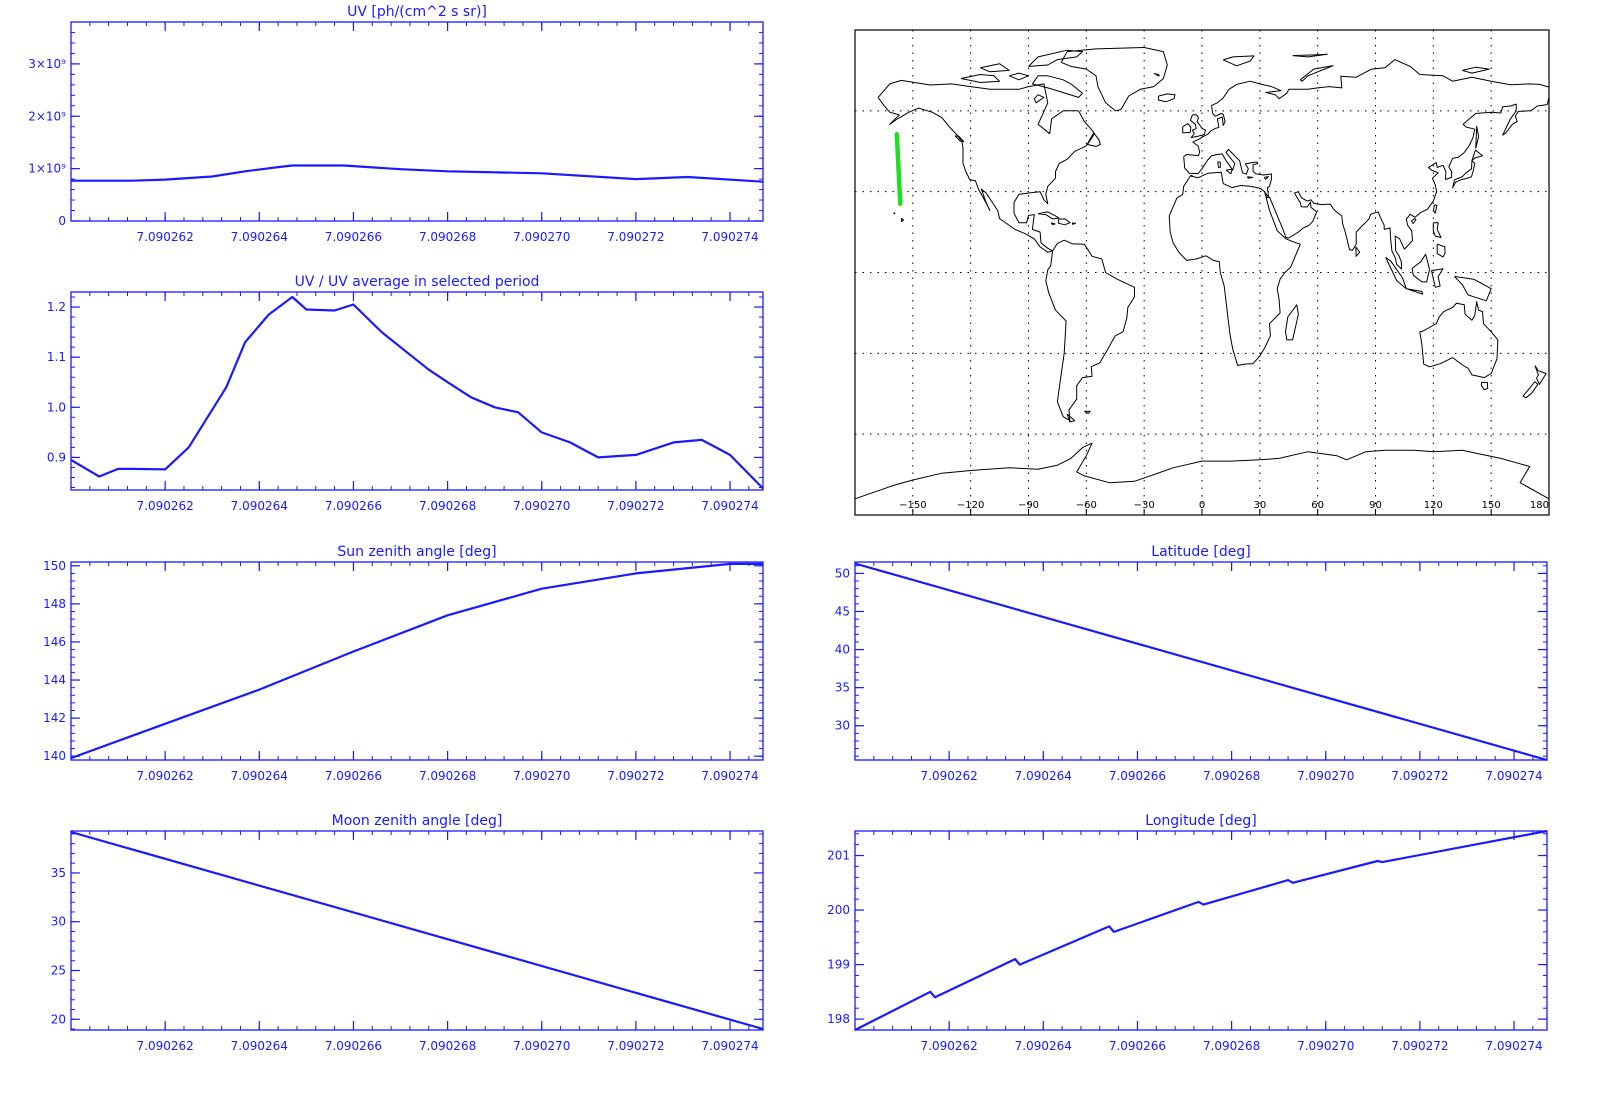  I want to click on y-tick-label: 146, so click(54, 642).